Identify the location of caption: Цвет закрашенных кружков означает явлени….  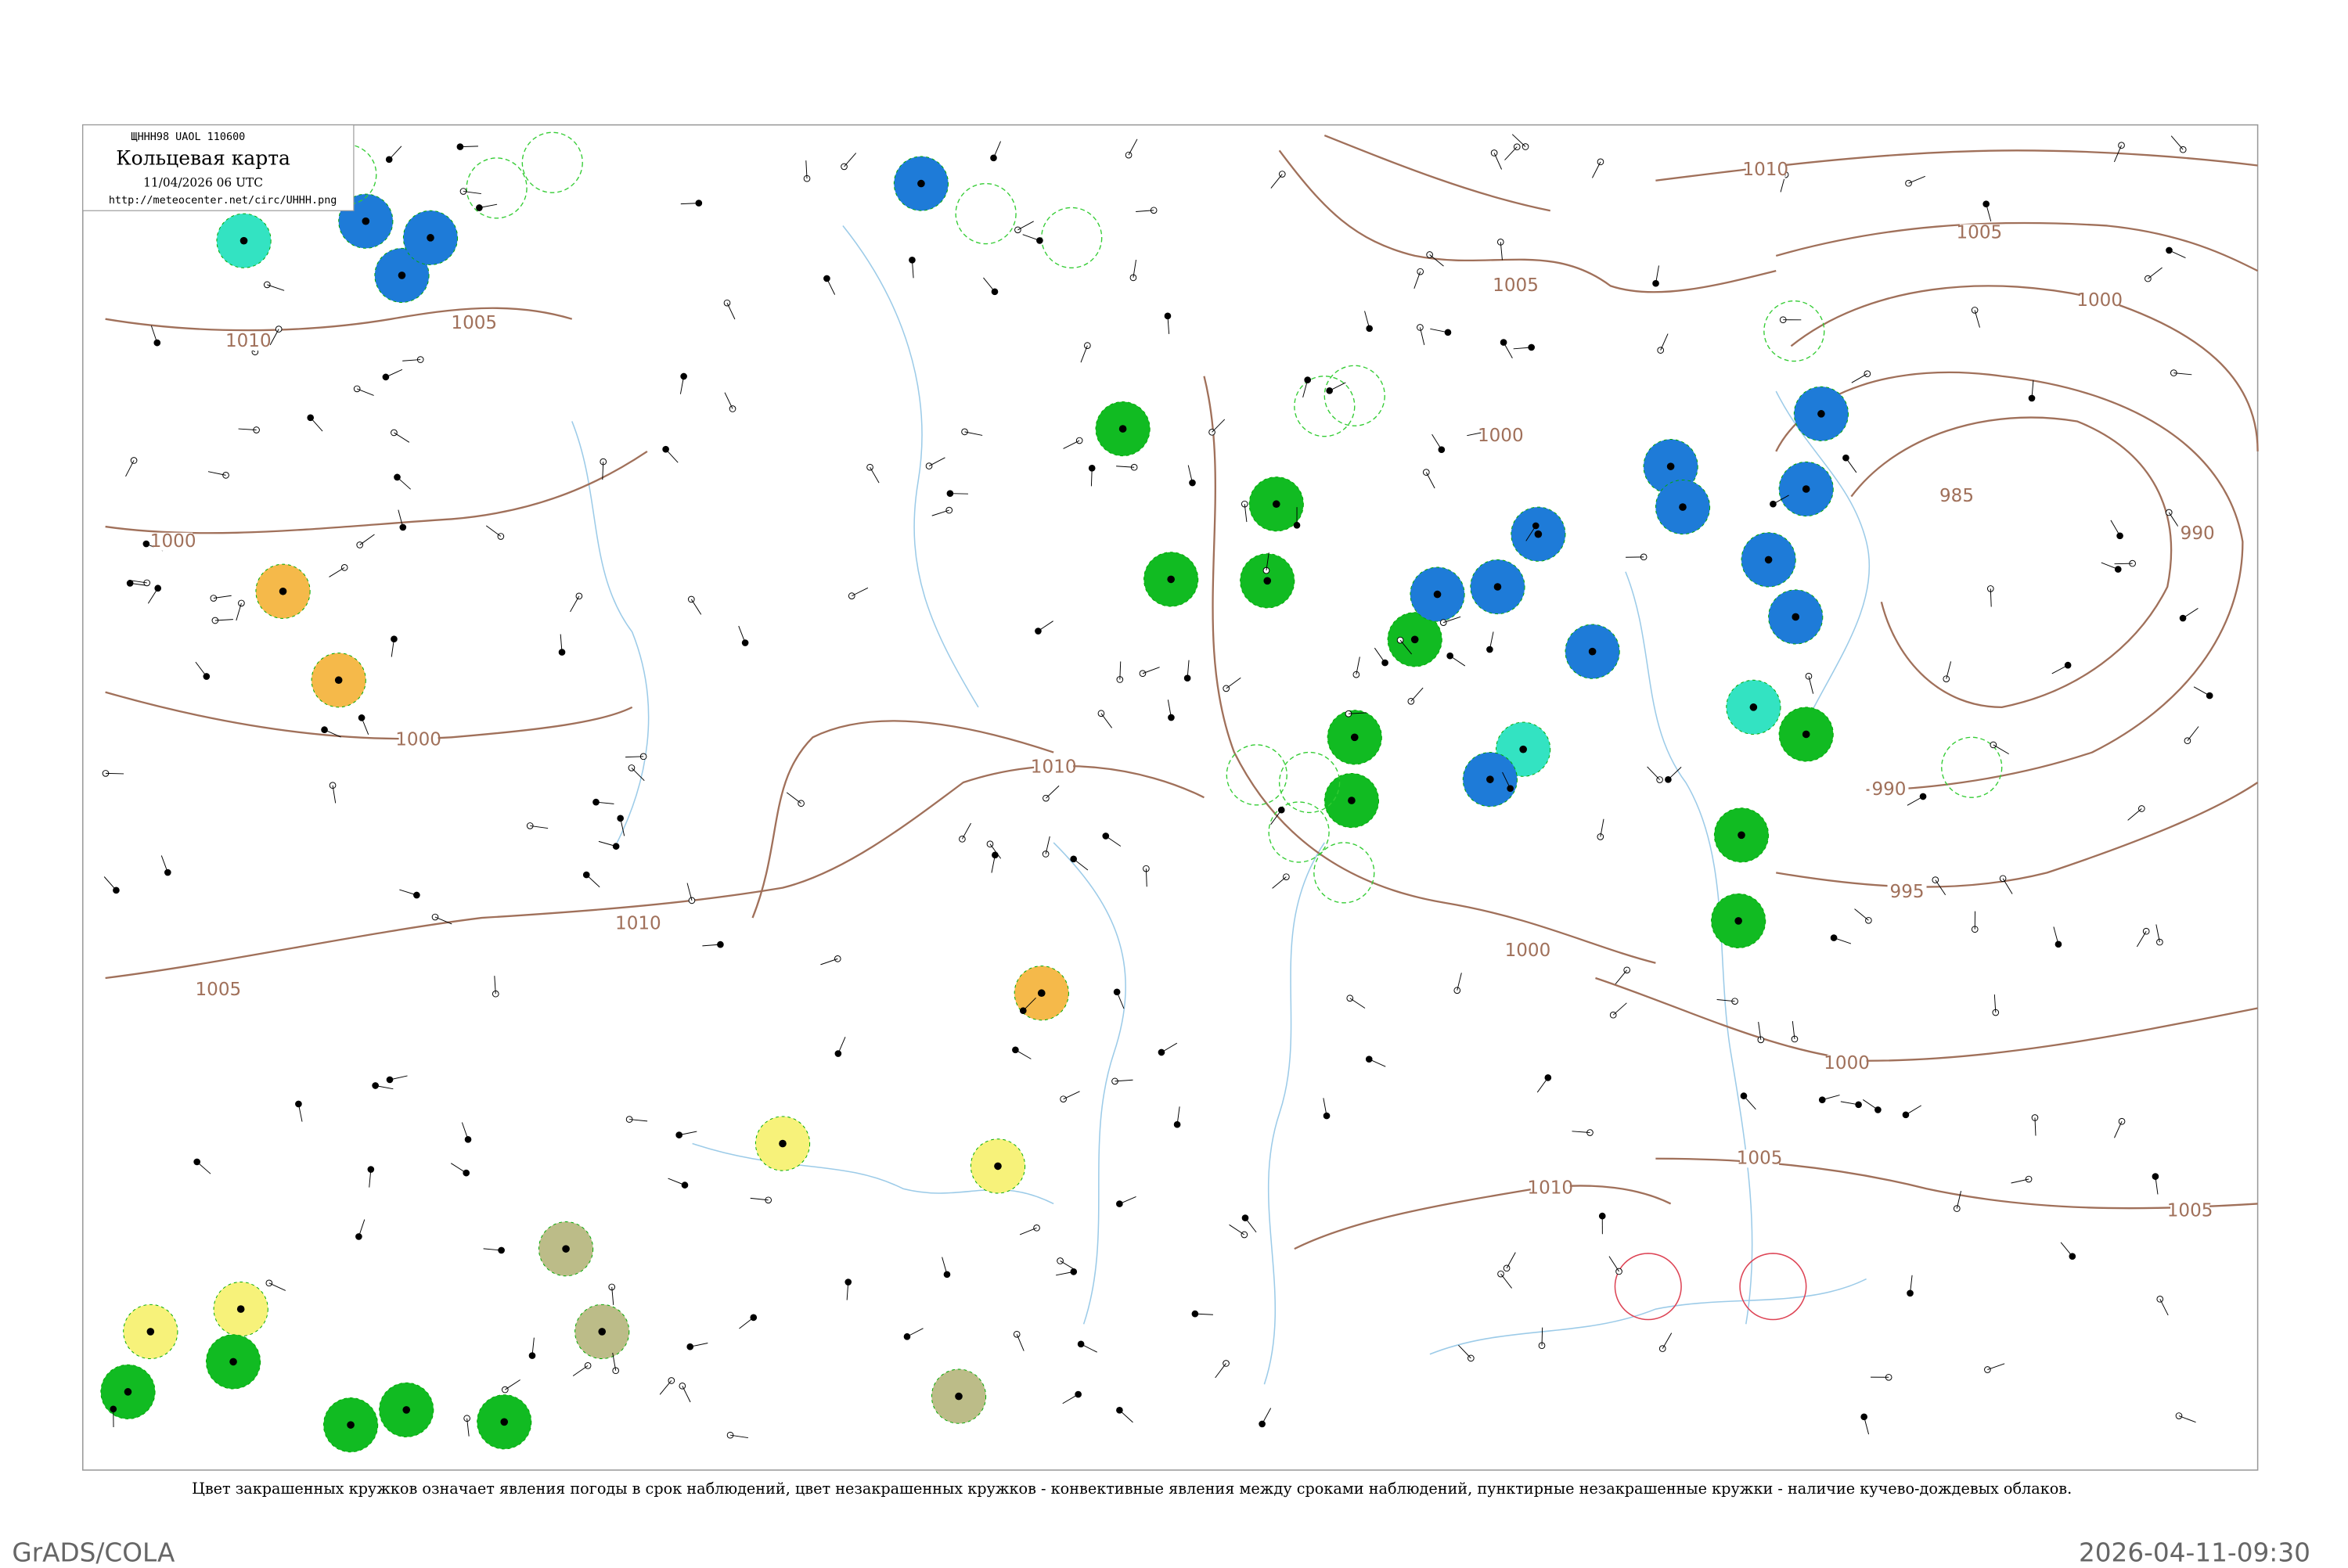
(1132, 1489).